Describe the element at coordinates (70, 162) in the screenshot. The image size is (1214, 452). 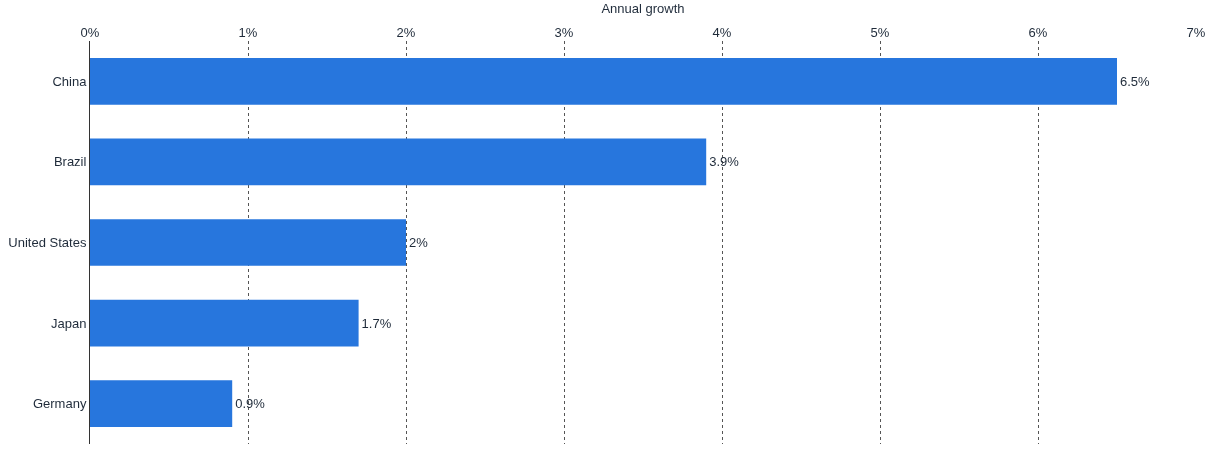
I see `y-tick-label: Brazil` at that location.